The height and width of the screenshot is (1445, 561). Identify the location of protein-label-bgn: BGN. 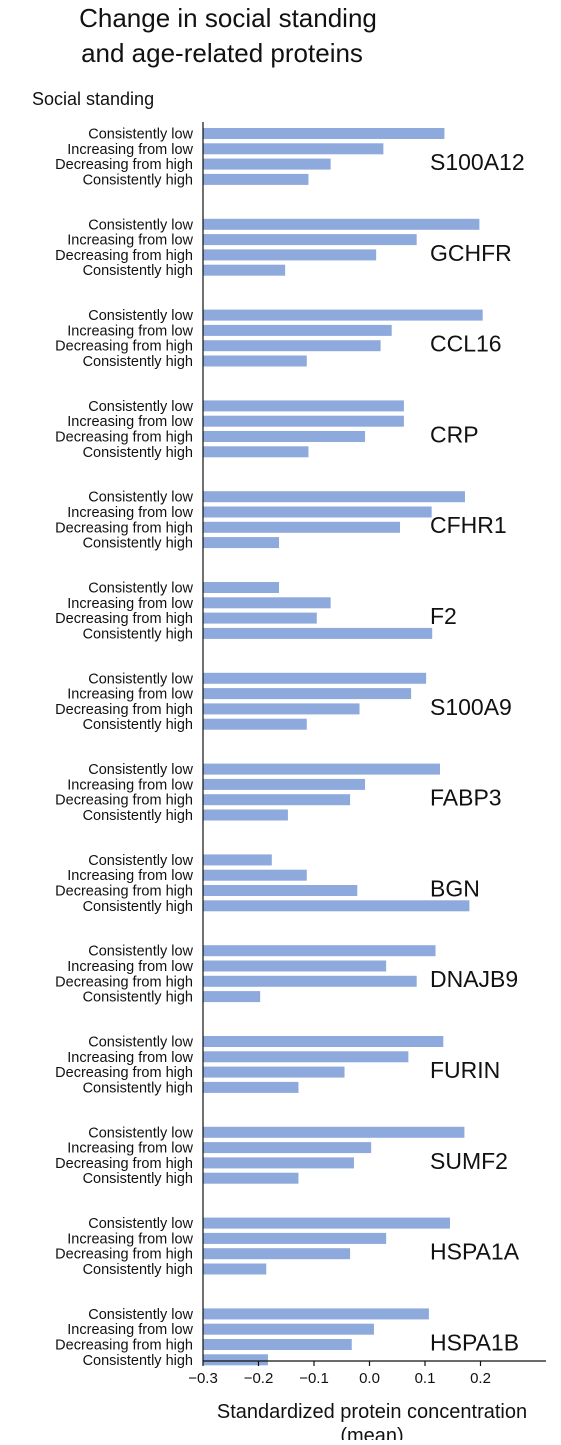
(455, 888).